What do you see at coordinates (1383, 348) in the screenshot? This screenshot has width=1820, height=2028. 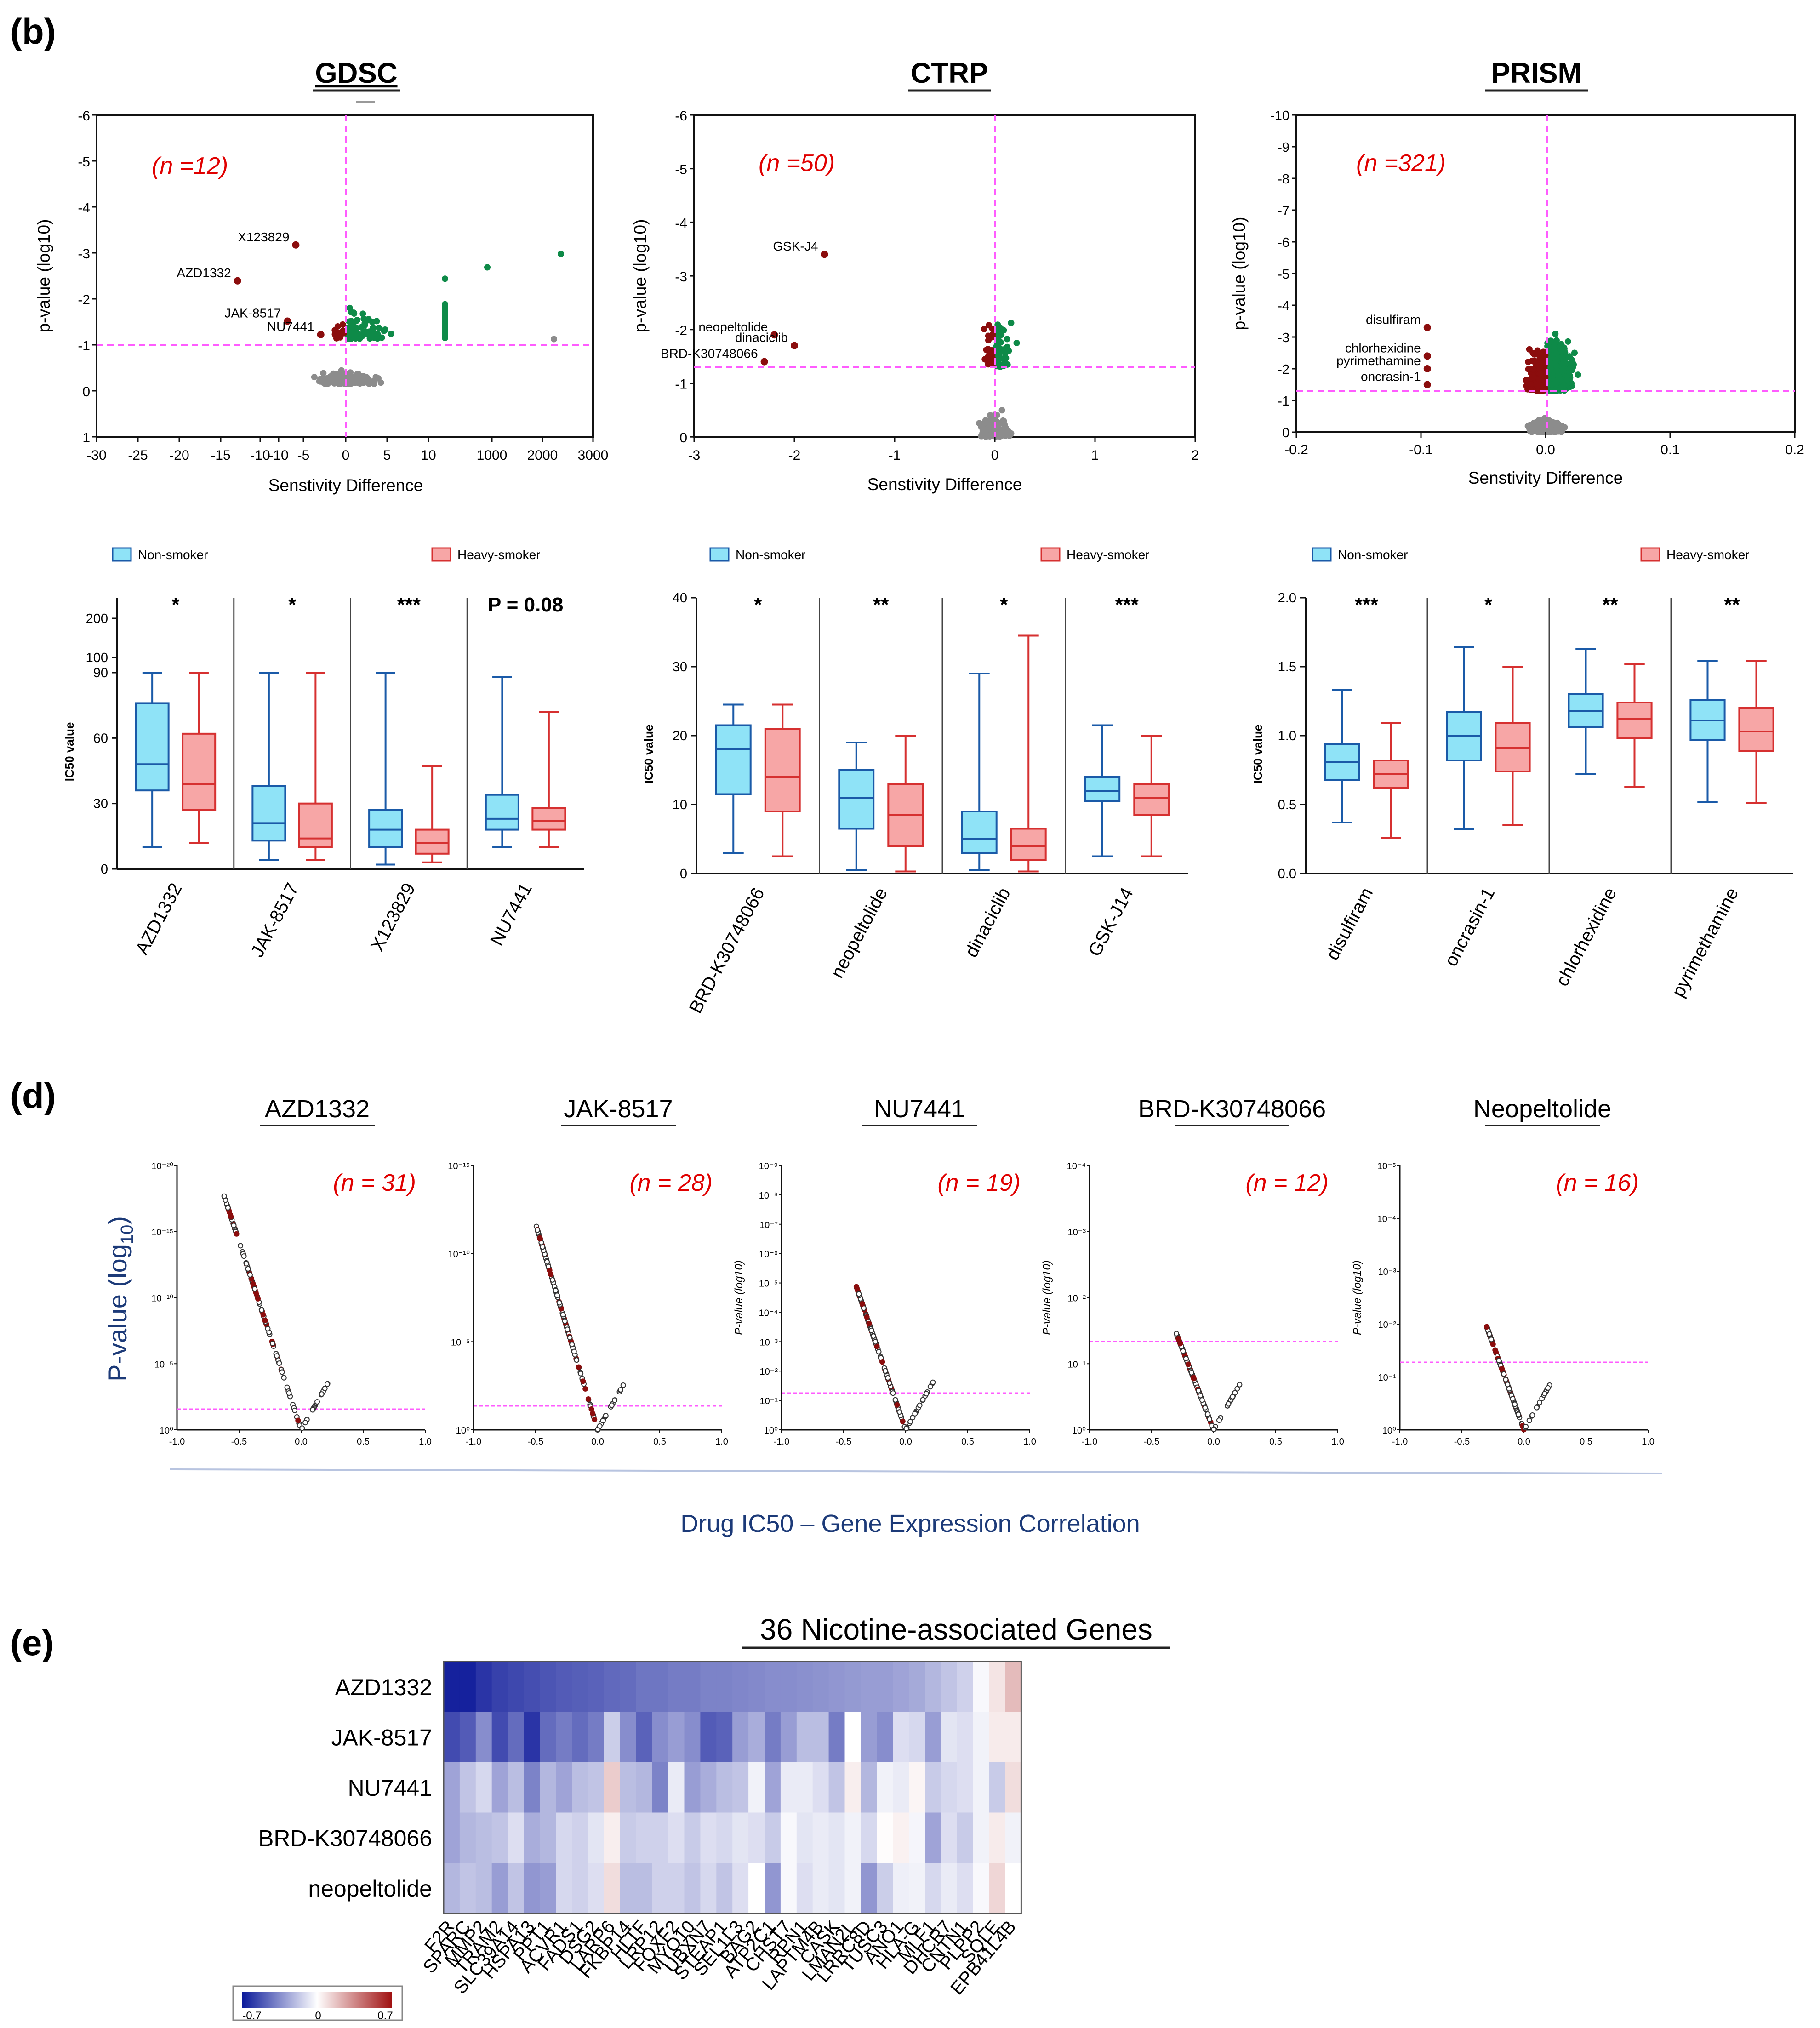 I see `point-label: chlorhexidine` at bounding box center [1383, 348].